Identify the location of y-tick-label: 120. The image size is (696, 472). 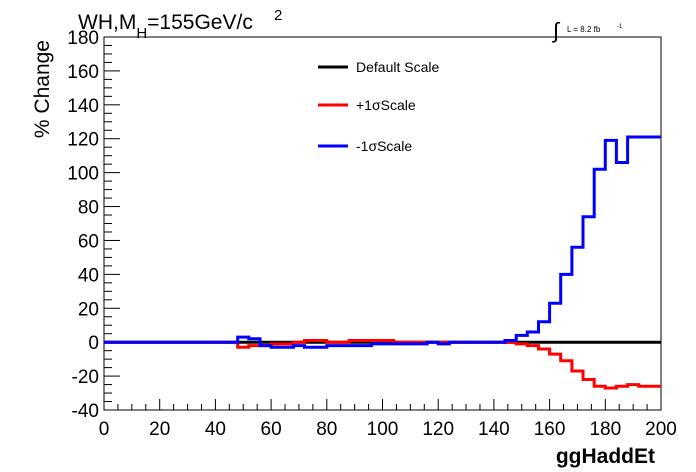
(83, 140).